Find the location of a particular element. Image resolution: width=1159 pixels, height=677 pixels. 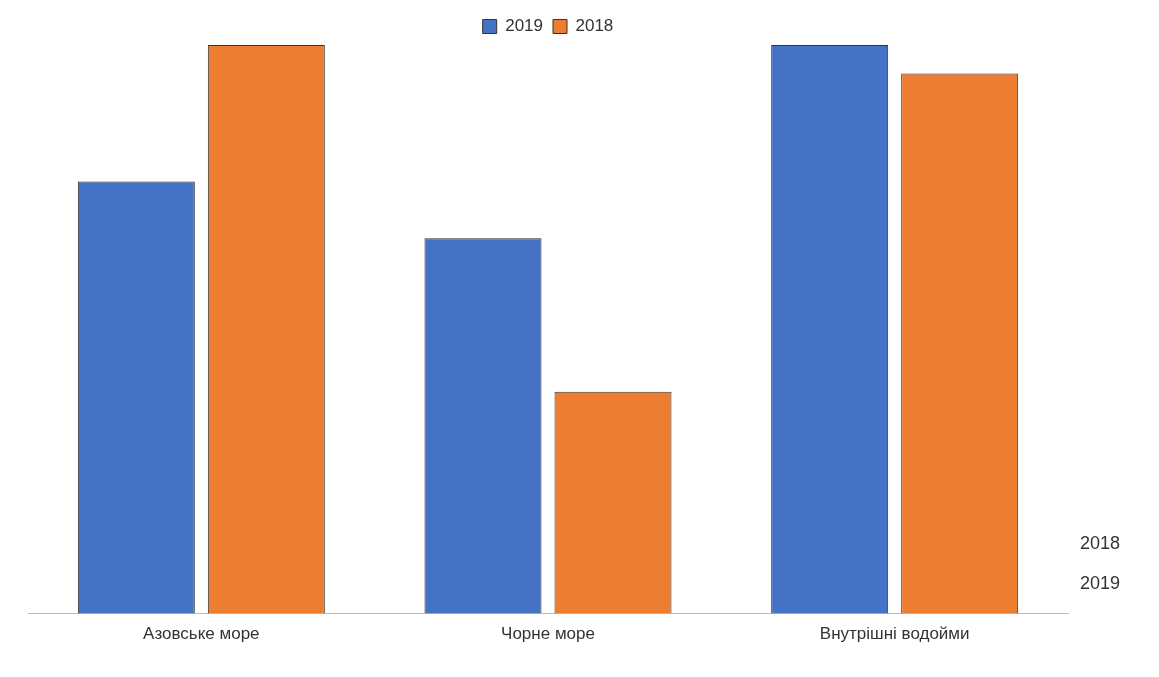

x-tick-label: Азовське море is located at coordinates (201, 634).